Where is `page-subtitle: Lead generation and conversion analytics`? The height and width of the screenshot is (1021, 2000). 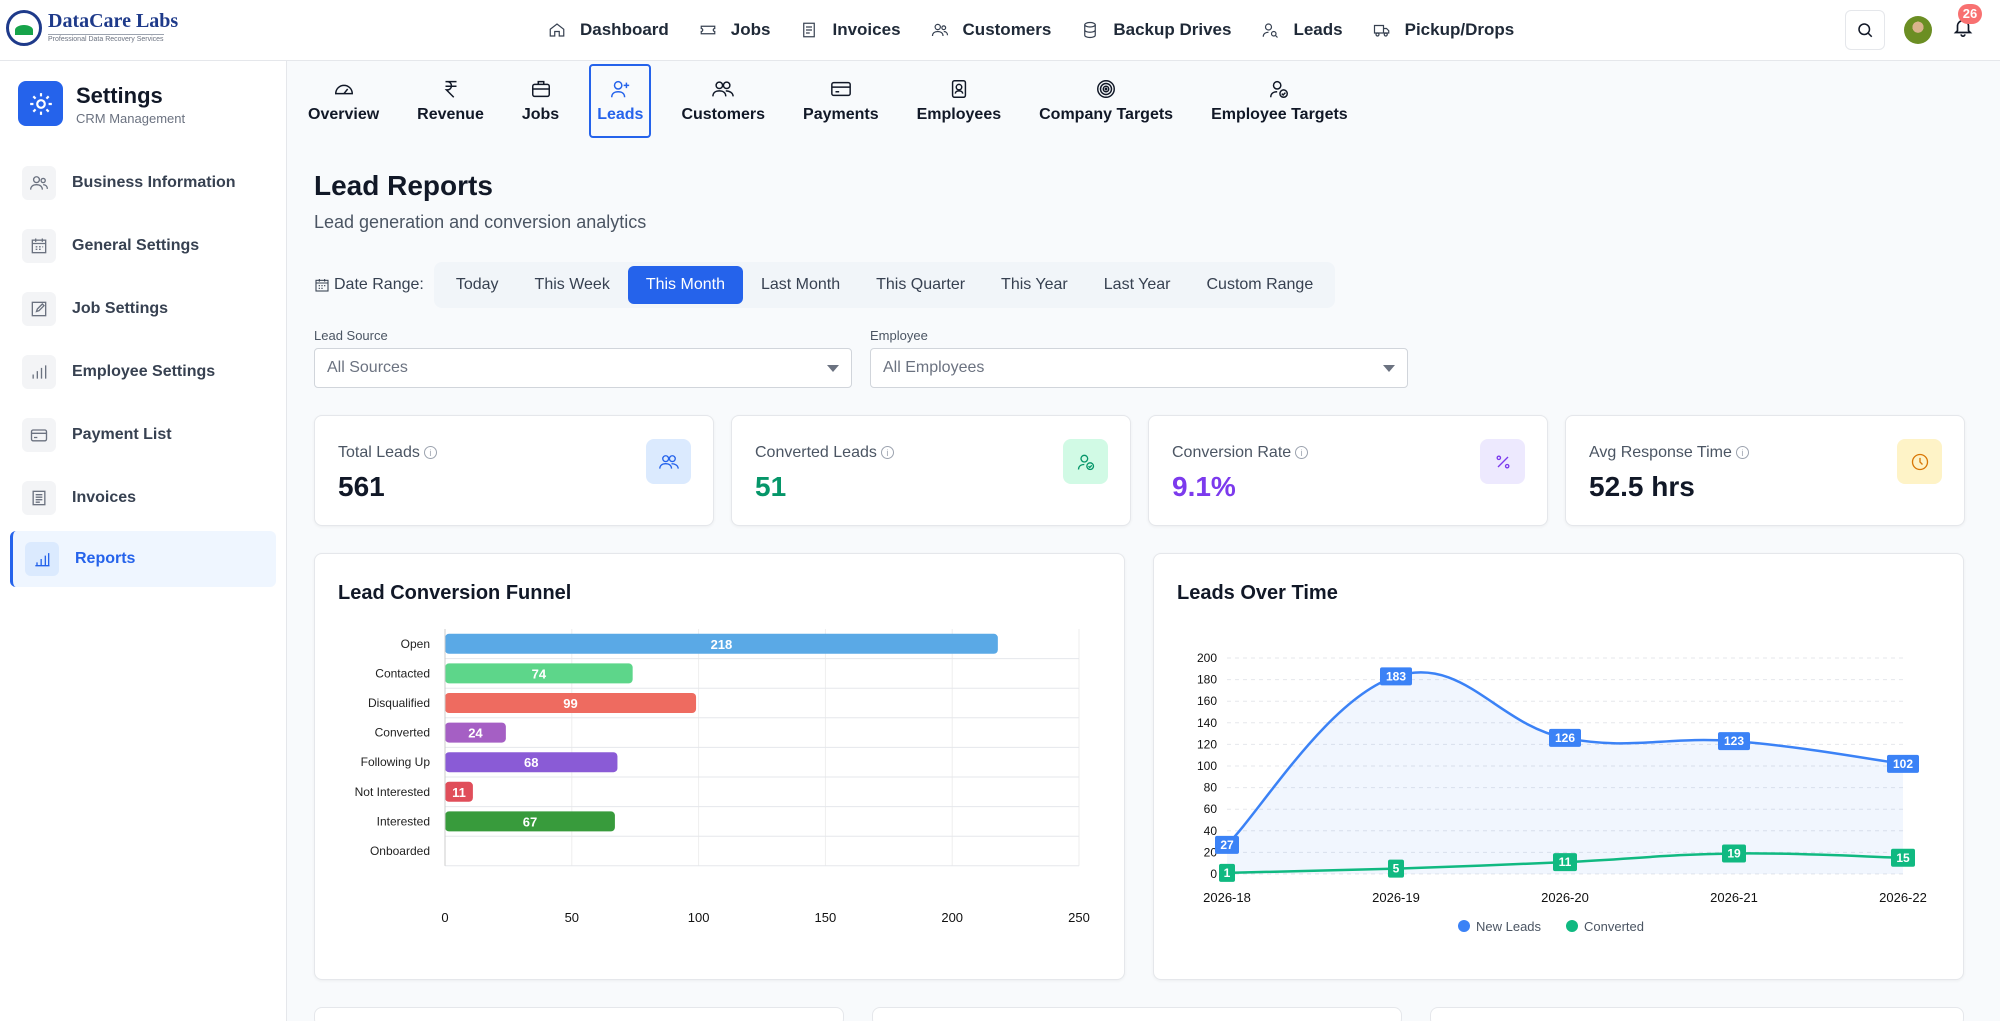
page-subtitle: Lead generation and conversion analytics is located at coordinates (480, 222).